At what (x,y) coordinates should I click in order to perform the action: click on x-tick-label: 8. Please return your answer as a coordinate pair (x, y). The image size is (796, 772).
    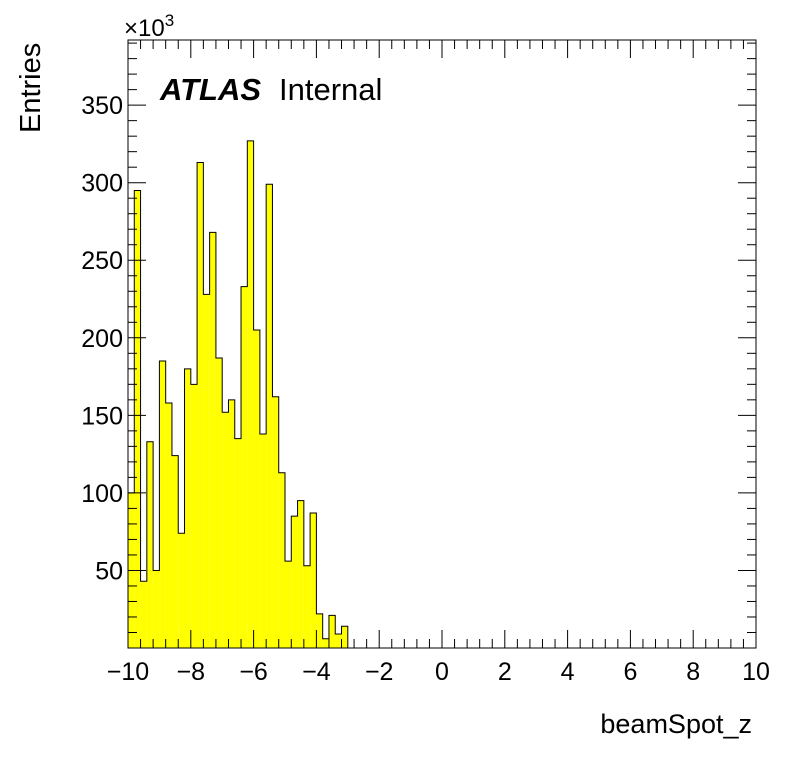
    Looking at the image, I should click on (693, 672).